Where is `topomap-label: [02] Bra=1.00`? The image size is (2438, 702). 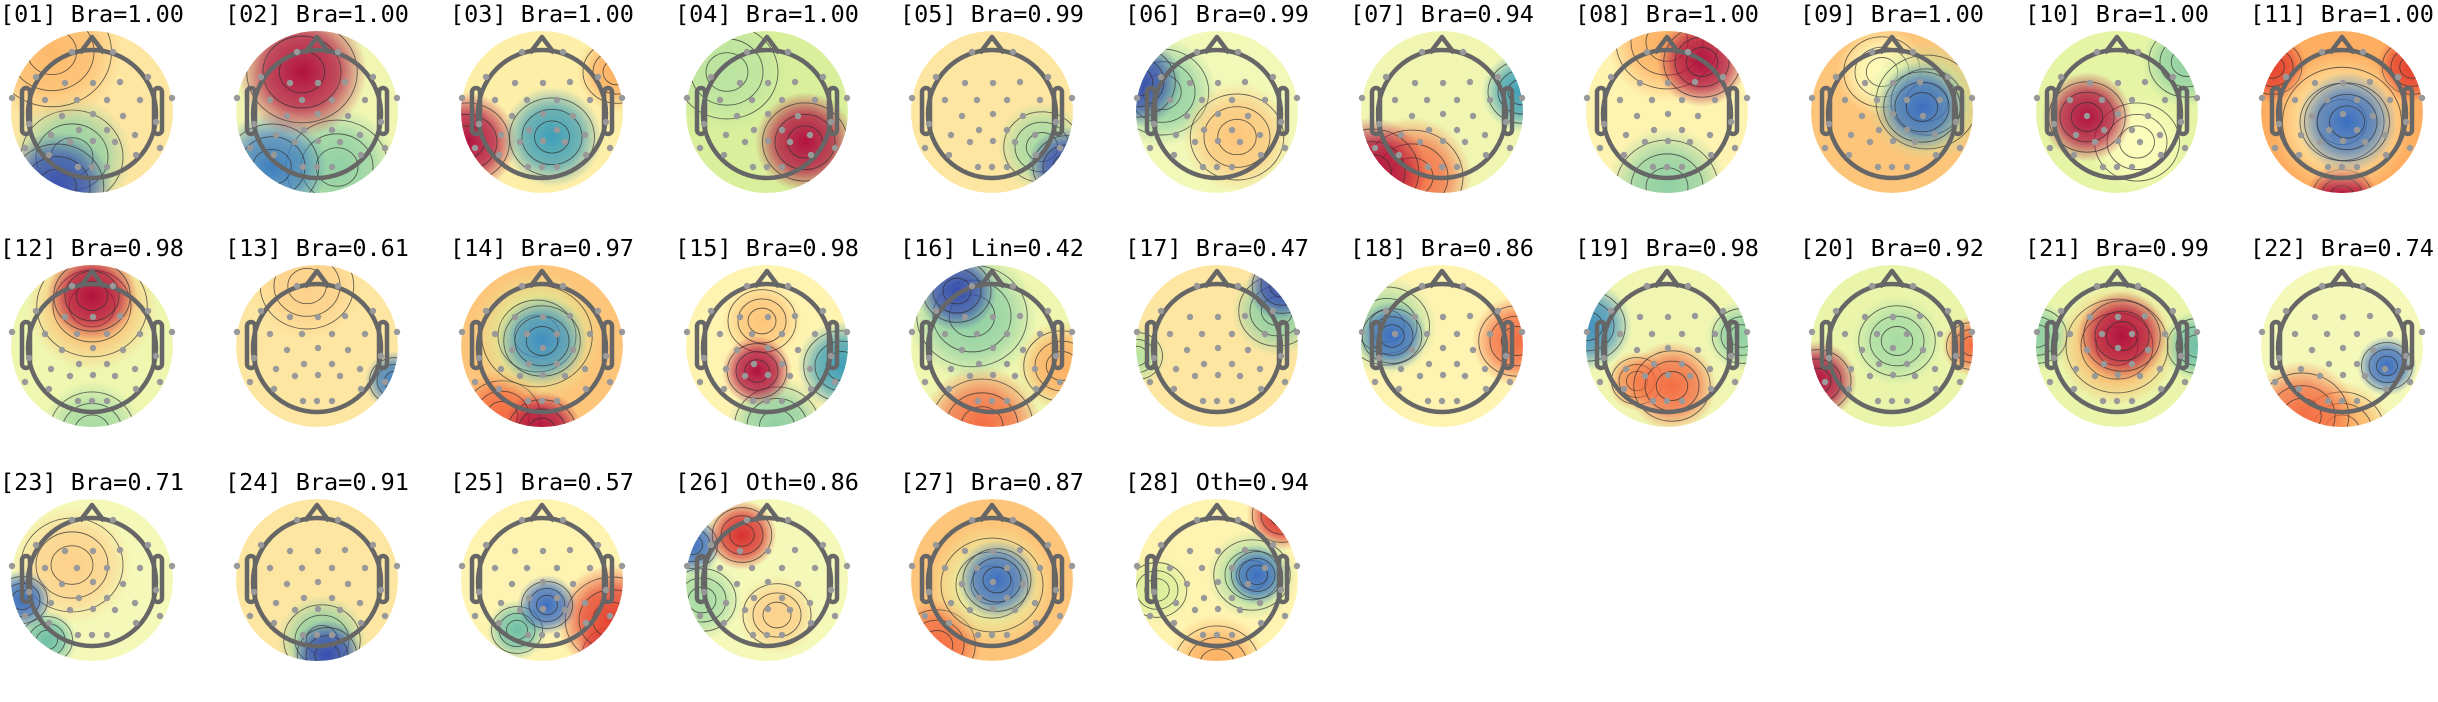 topomap-label: [02] Bra=1.00 is located at coordinates (317, 14).